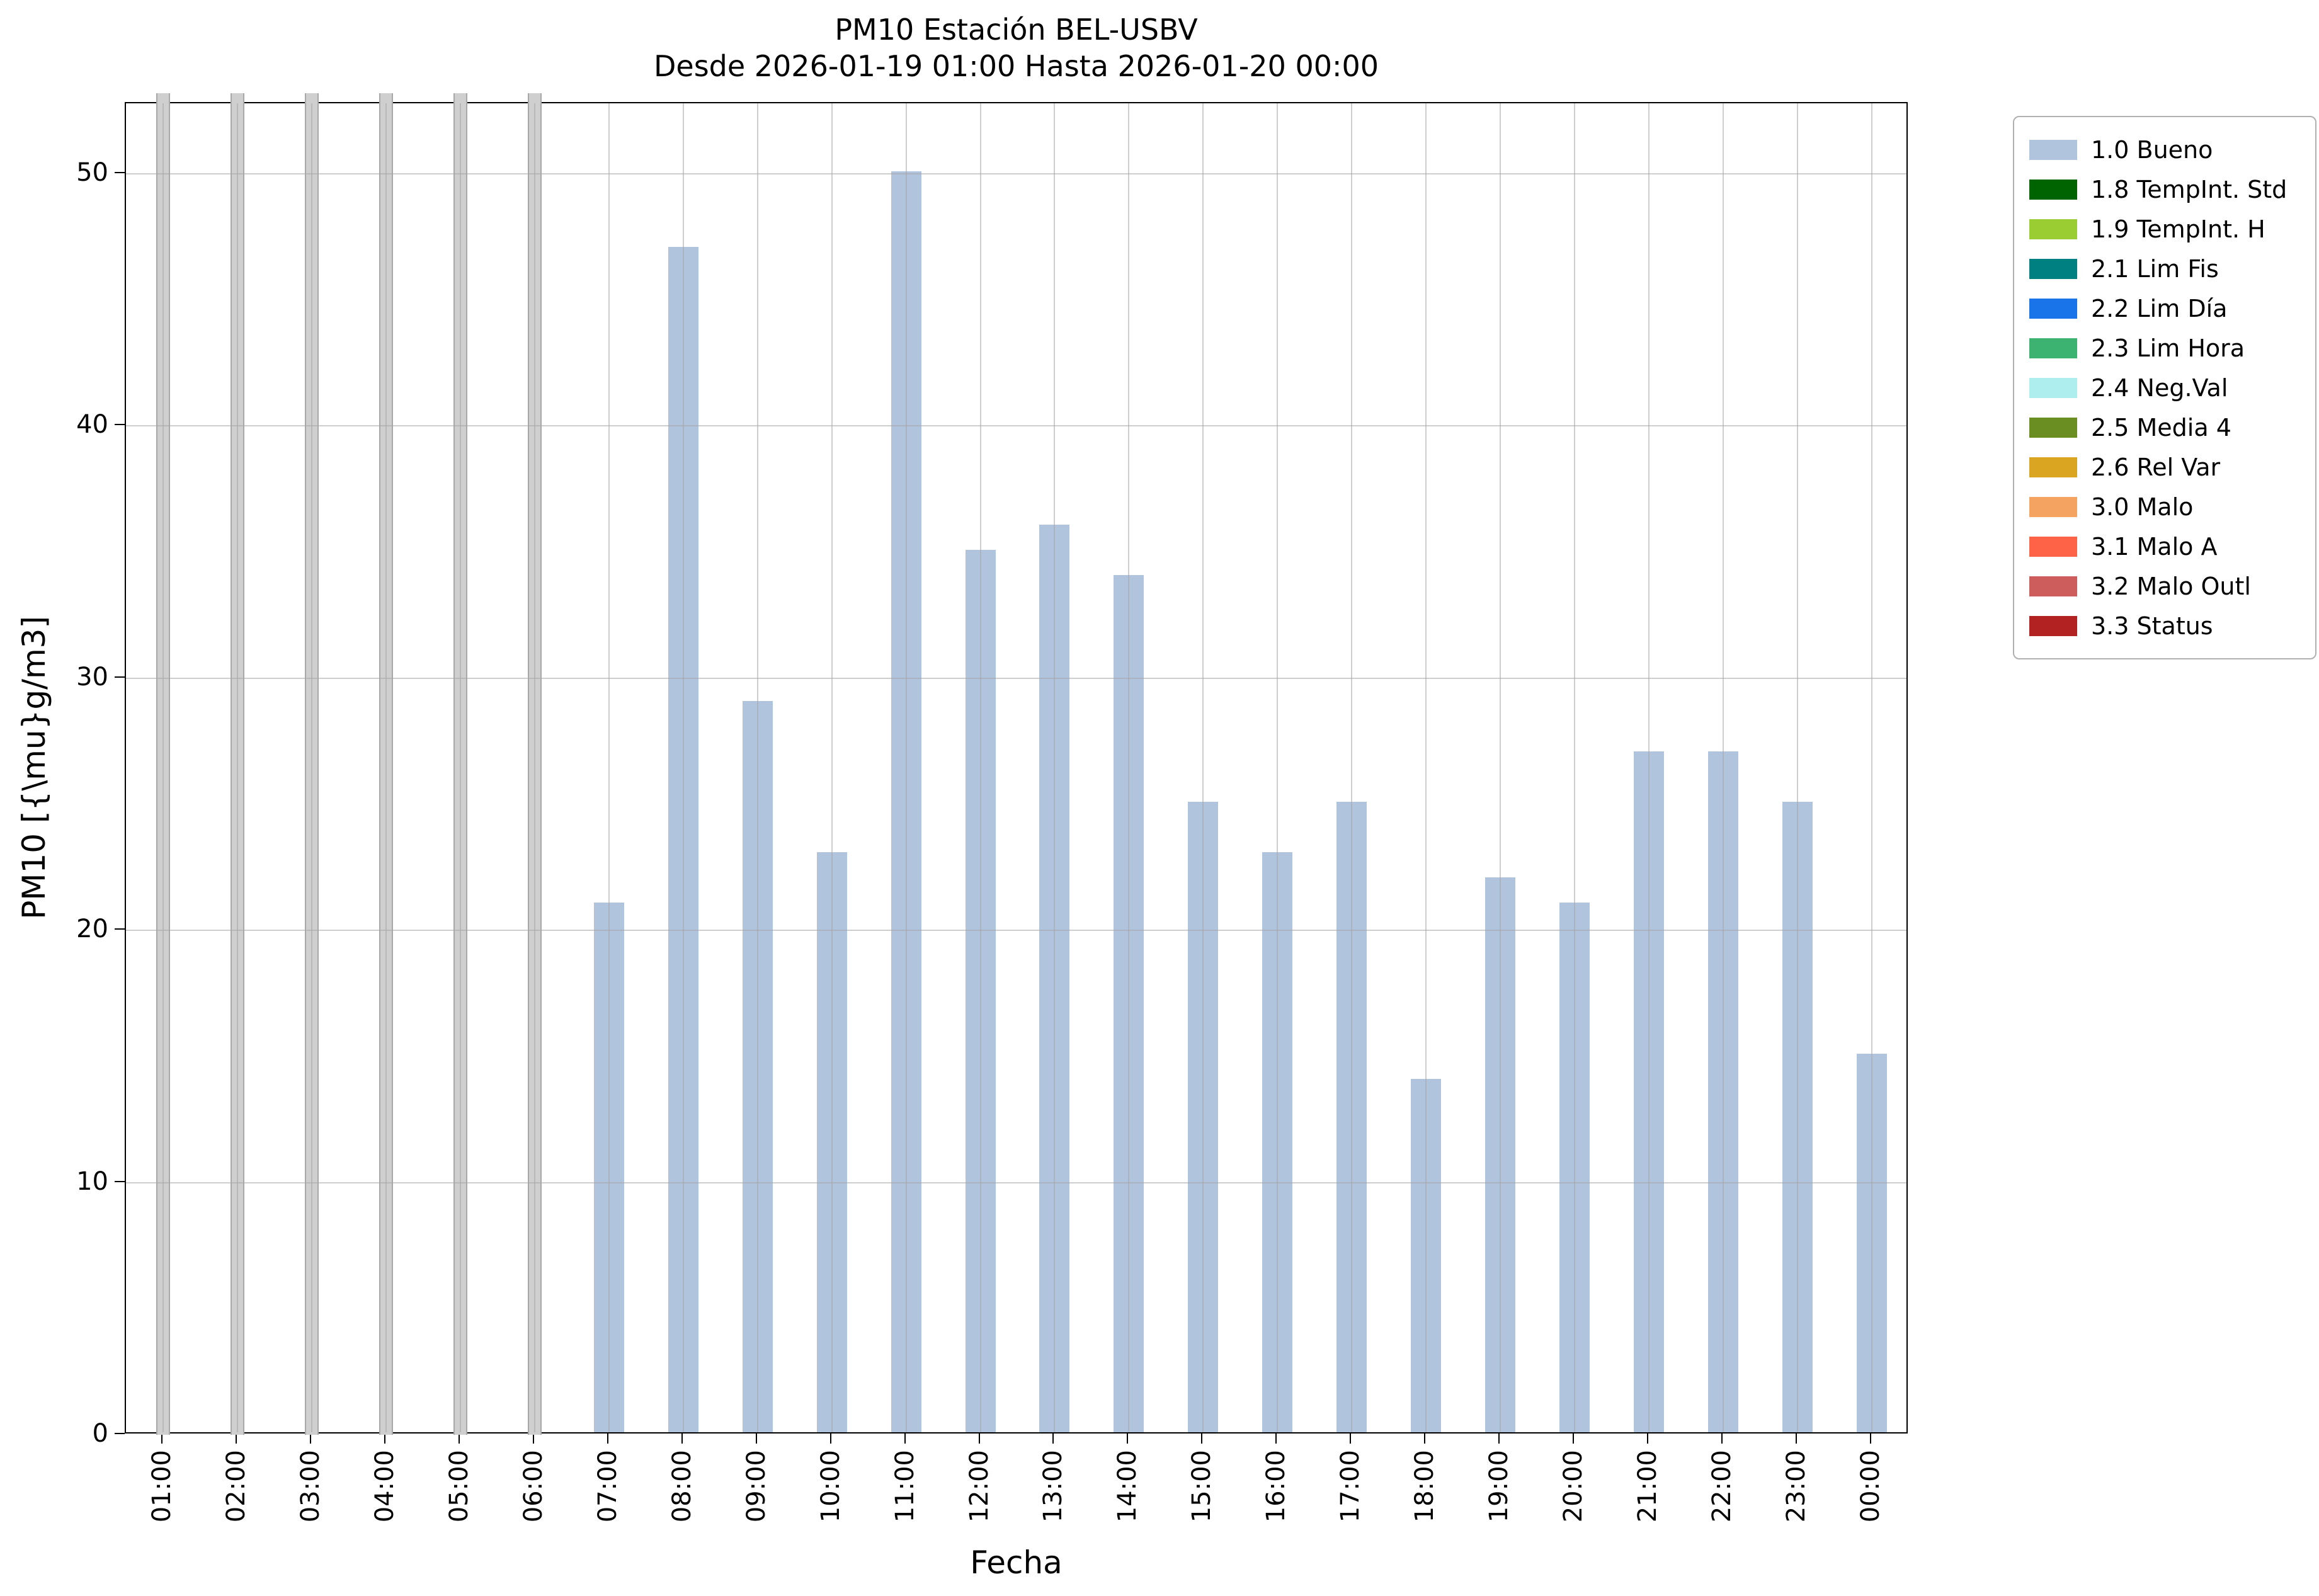 This screenshot has height=1596, width=2319. Describe the element at coordinates (2159, 308) in the screenshot. I see `legend-label: 2.2 Lim Día` at that location.